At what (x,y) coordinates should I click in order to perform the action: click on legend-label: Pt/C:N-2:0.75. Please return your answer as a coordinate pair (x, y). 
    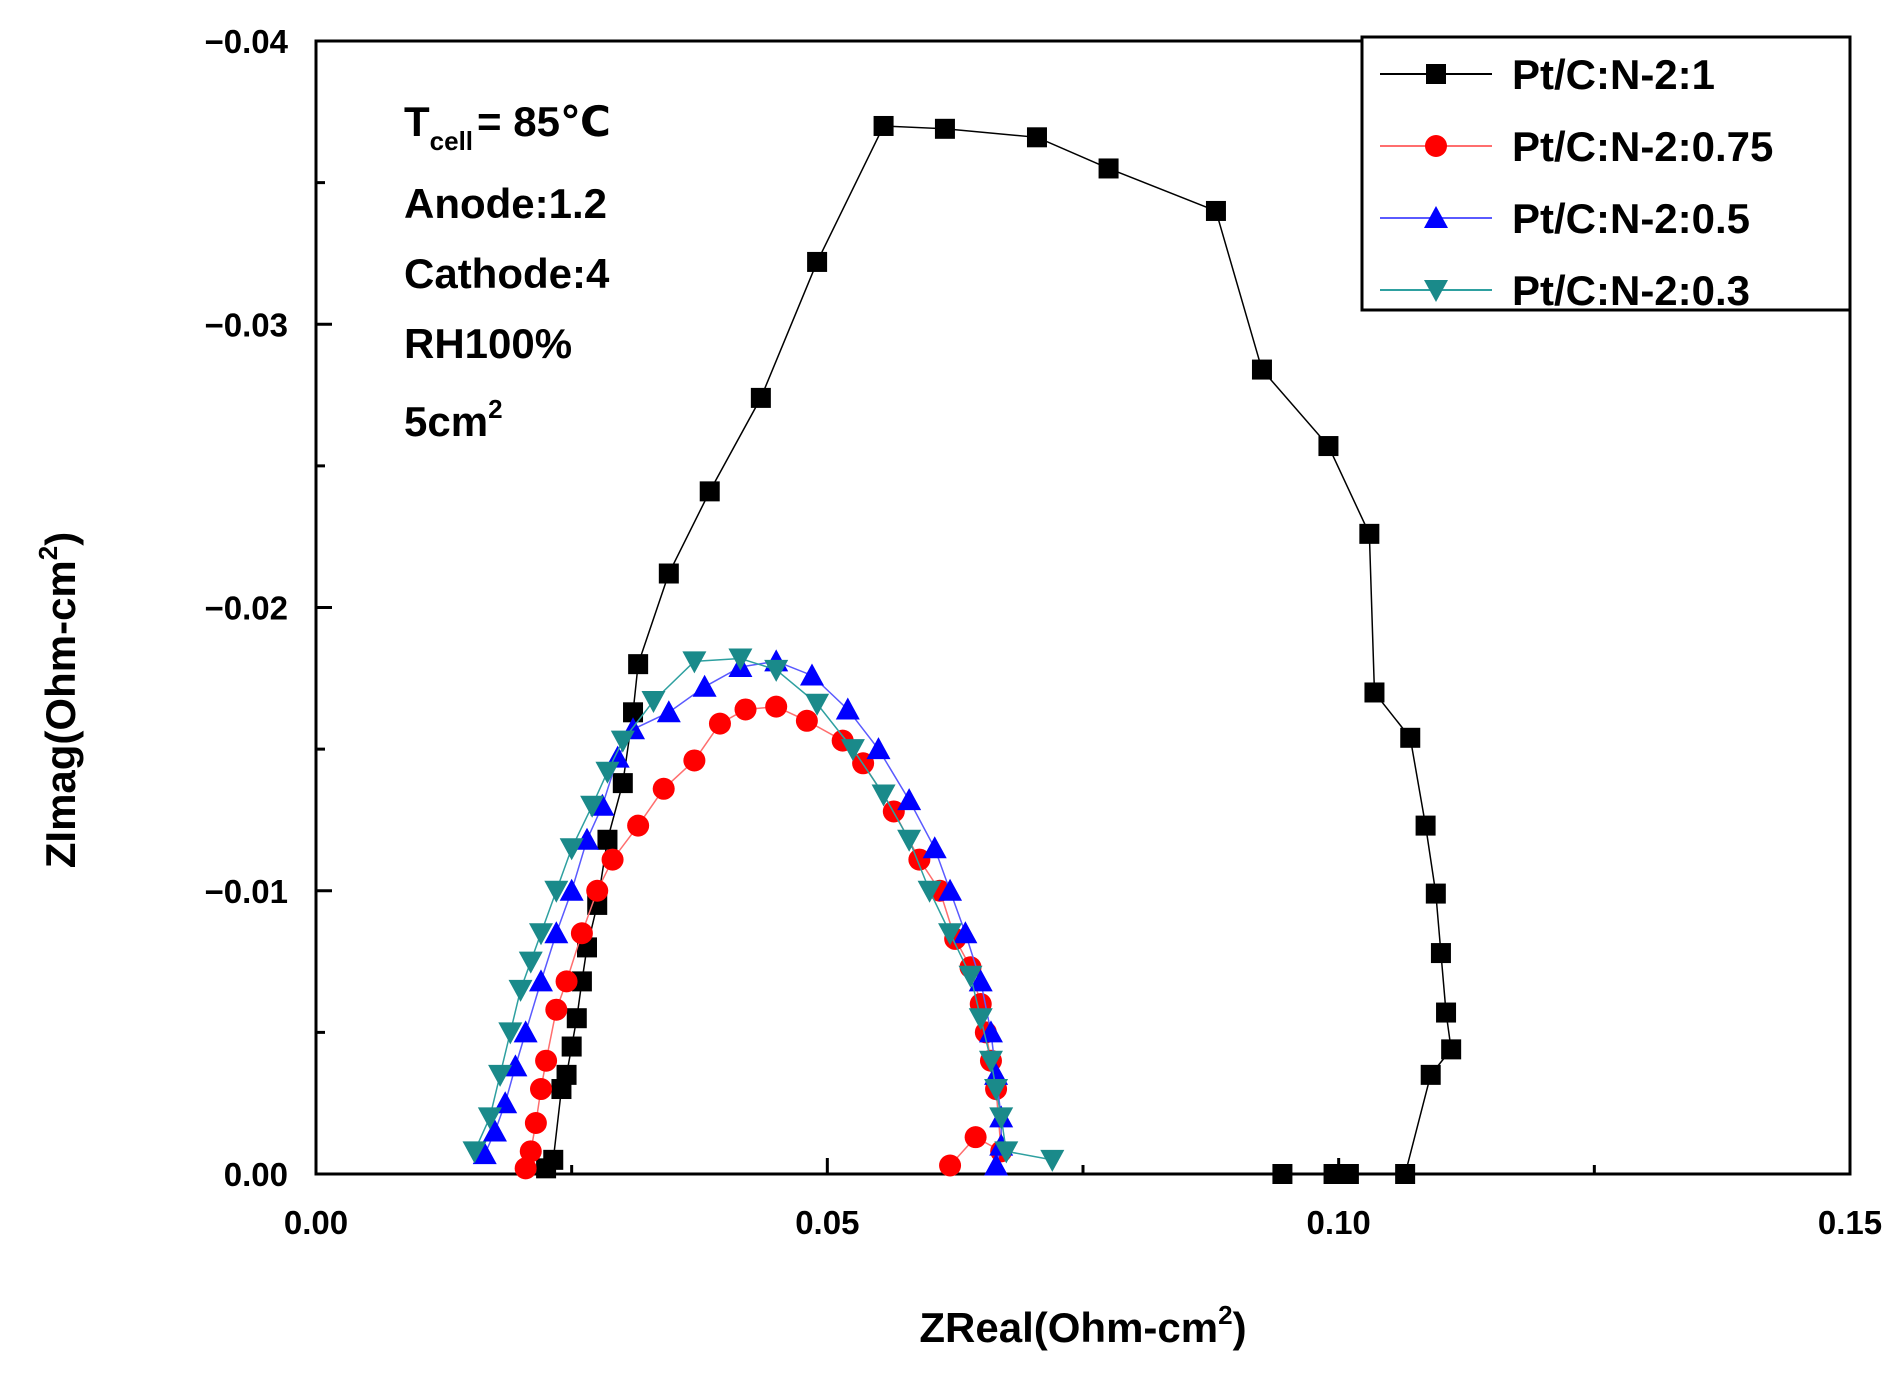
    Looking at the image, I should click on (1642, 146).